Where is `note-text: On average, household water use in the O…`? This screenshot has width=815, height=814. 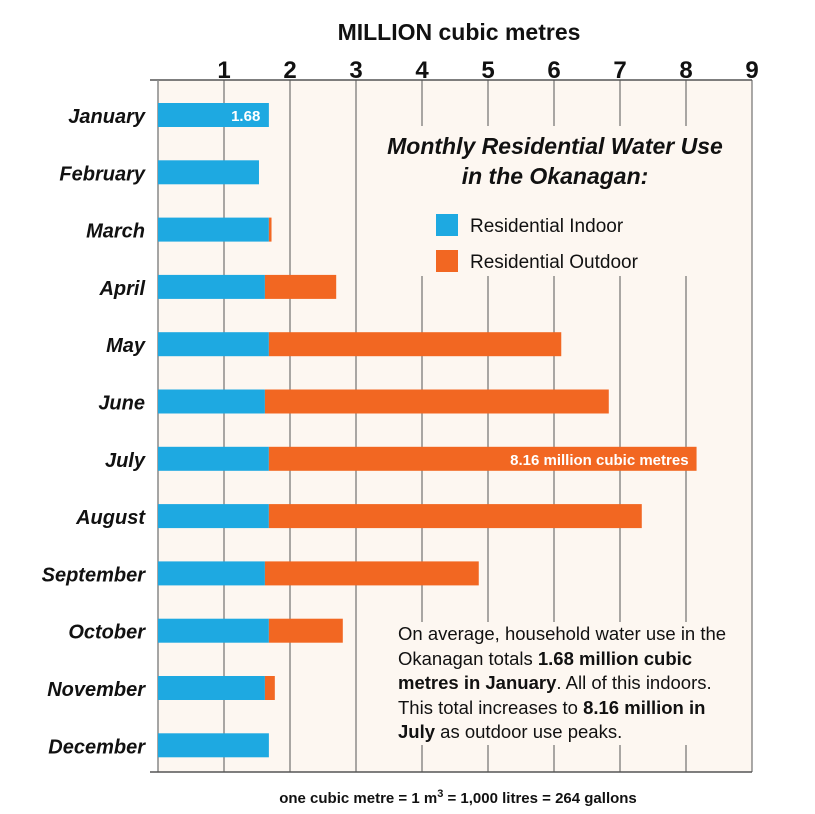 note-text: On average, household water use in the O… is located at coordinates (562, 646).